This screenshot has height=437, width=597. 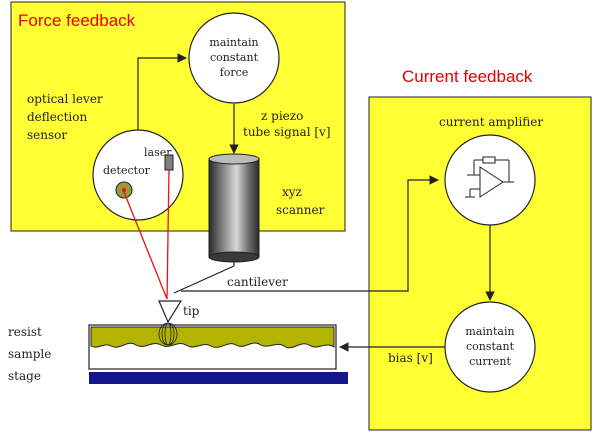 I want to click on svg-text: force, so click(x=234, y=72).